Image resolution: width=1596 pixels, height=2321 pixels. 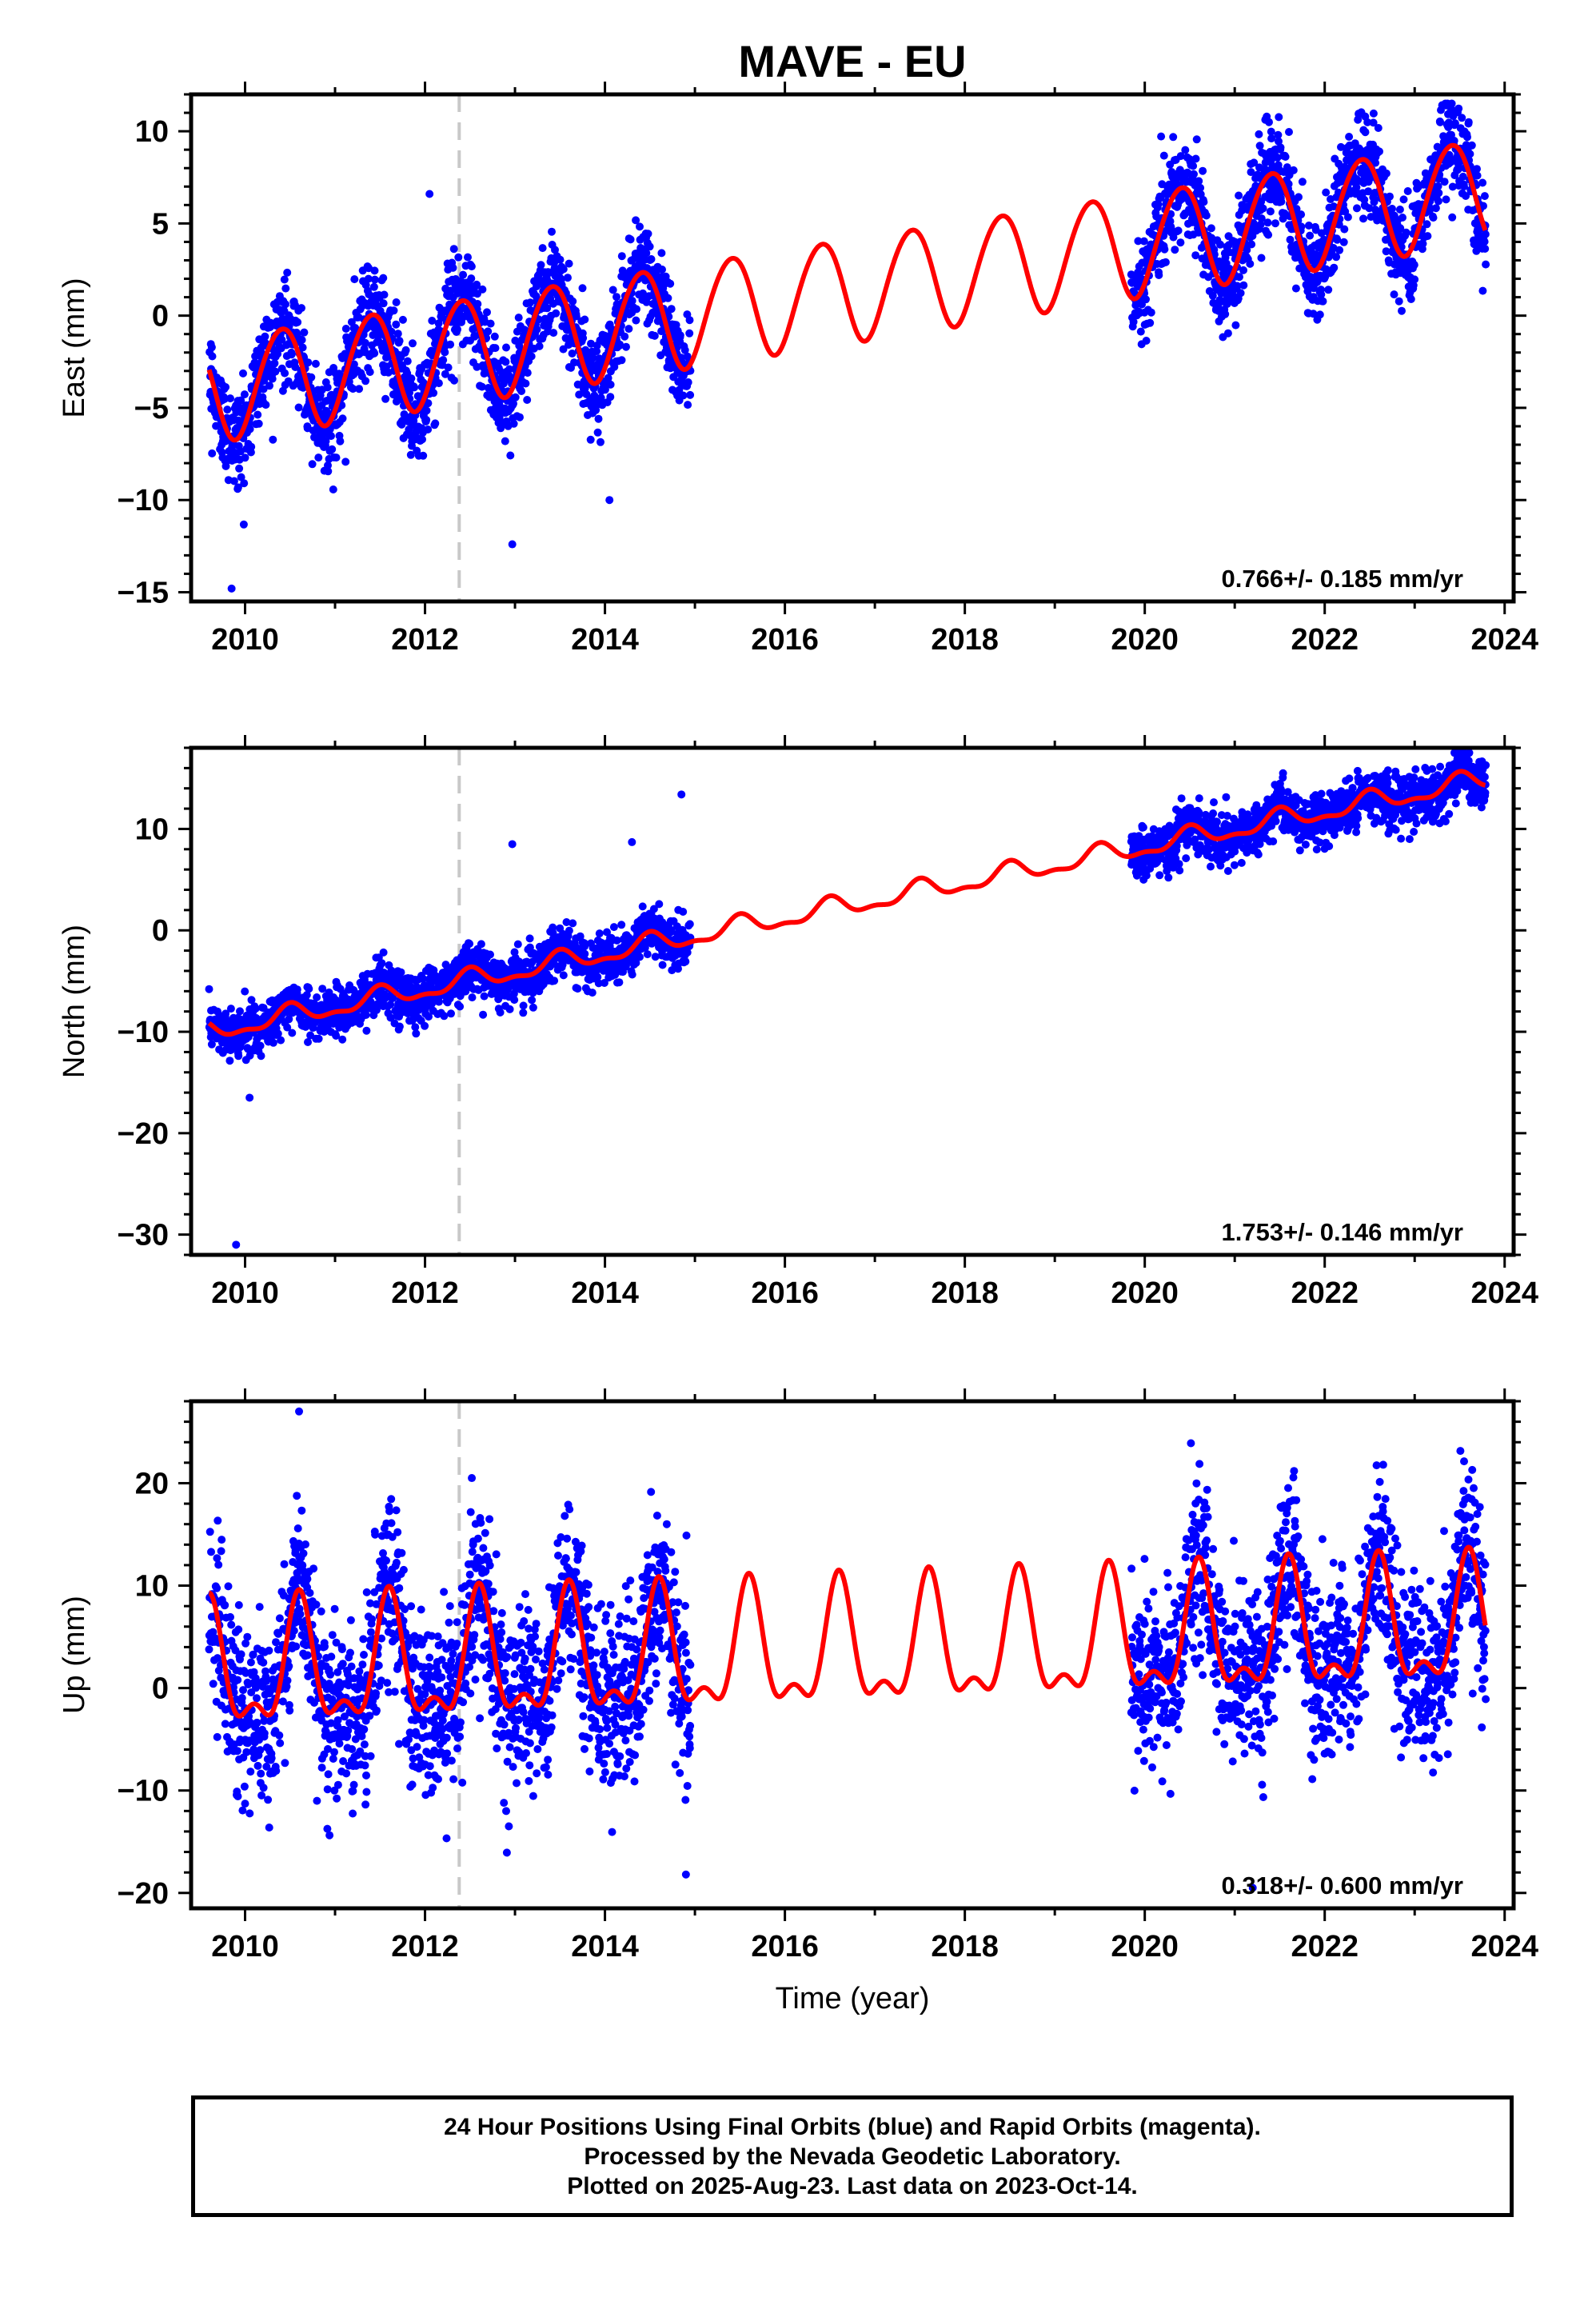 What do you see at coordinates (160, 224) in the screenshot?
I see `y-tick-label: 5` at bounding box center [160, 224].